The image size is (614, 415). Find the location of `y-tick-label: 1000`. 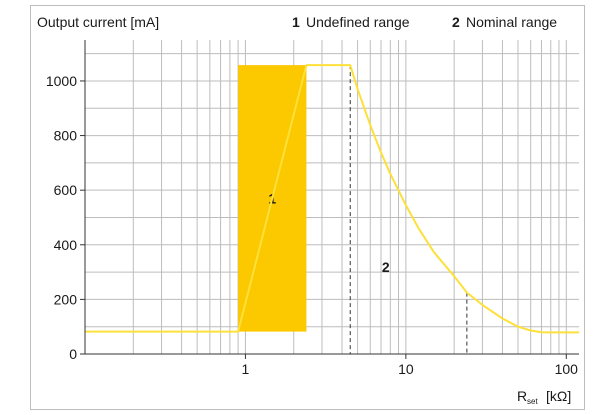

y-tick-label: 1000 is located at coordinates (61, 81).